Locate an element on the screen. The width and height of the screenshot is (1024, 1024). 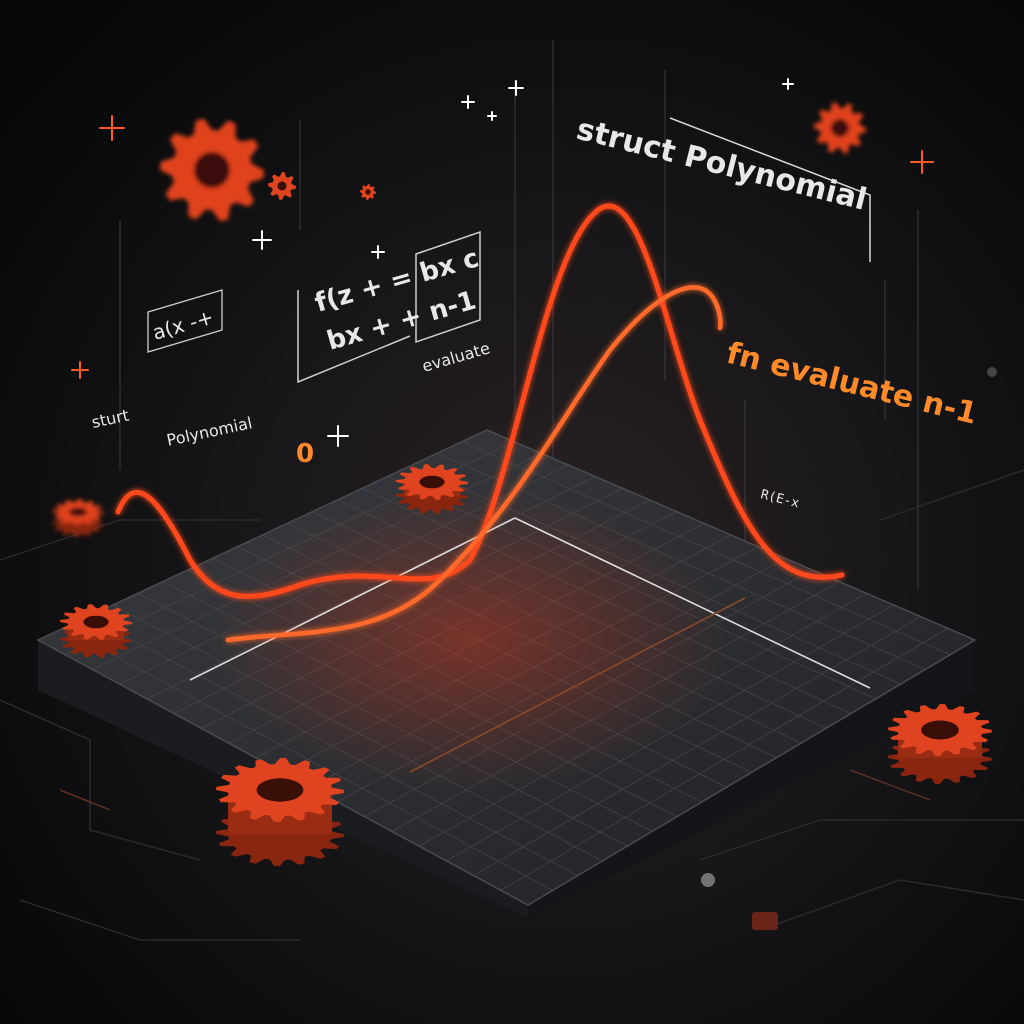
platform-glow is located at coordinates (470, 640).